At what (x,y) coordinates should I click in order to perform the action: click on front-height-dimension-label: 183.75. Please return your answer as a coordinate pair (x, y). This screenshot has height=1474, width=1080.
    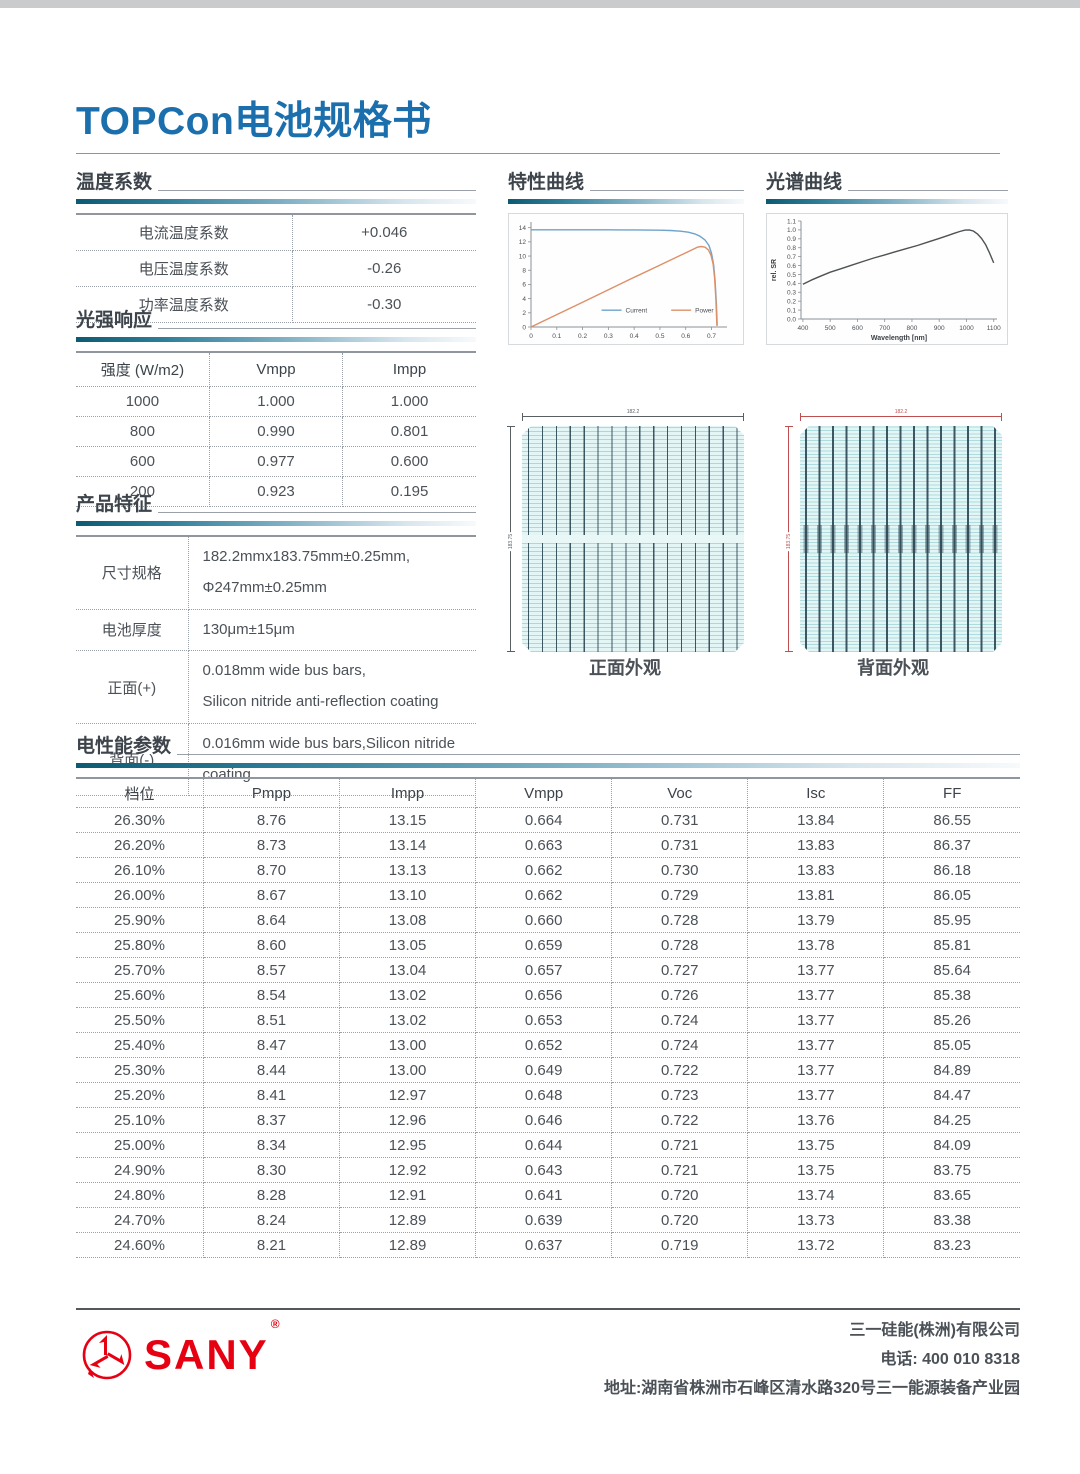
    Looking at the image, I should click on (511, 541).